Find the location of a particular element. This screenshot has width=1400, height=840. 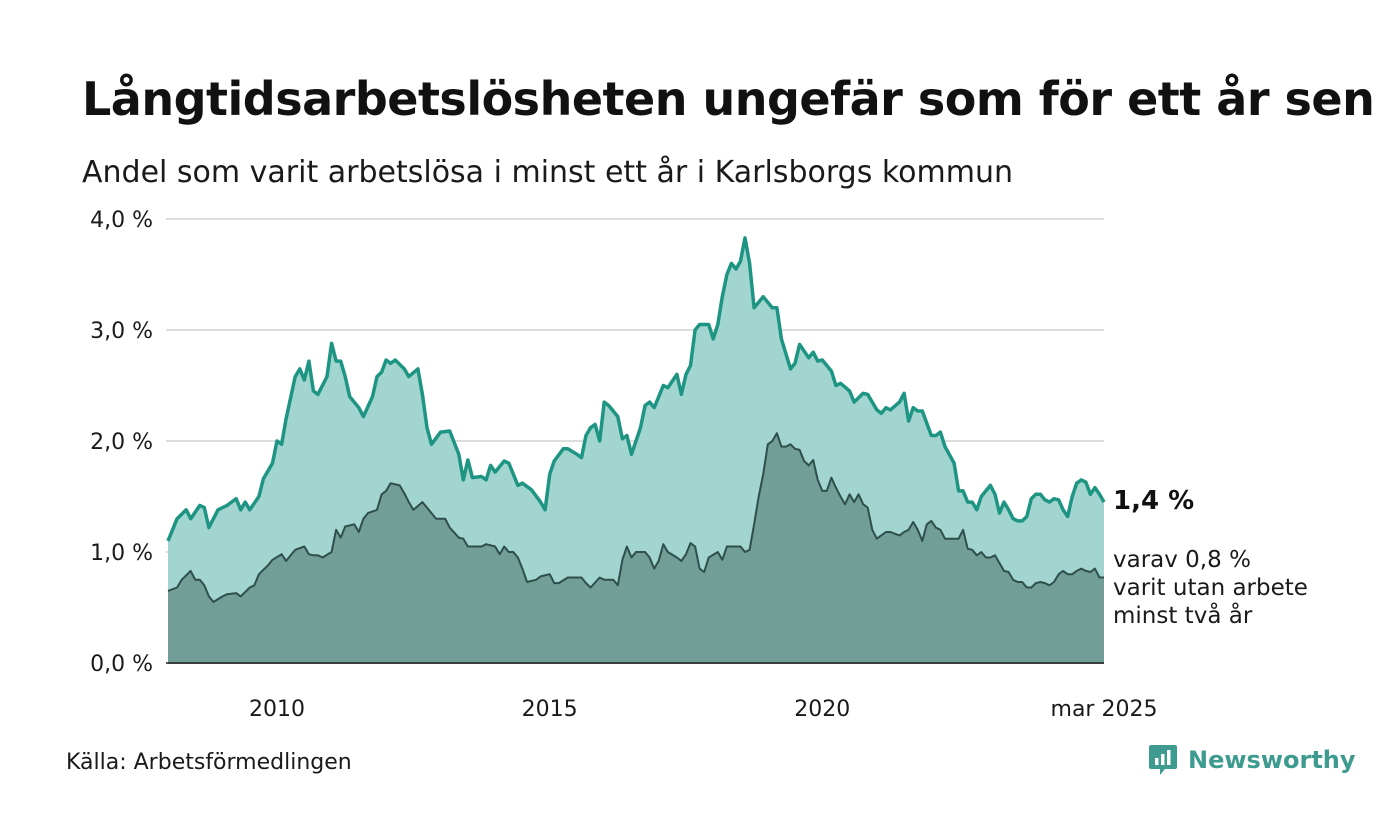

note-line: varit utan arbete is located at coordinates (1210, 588).